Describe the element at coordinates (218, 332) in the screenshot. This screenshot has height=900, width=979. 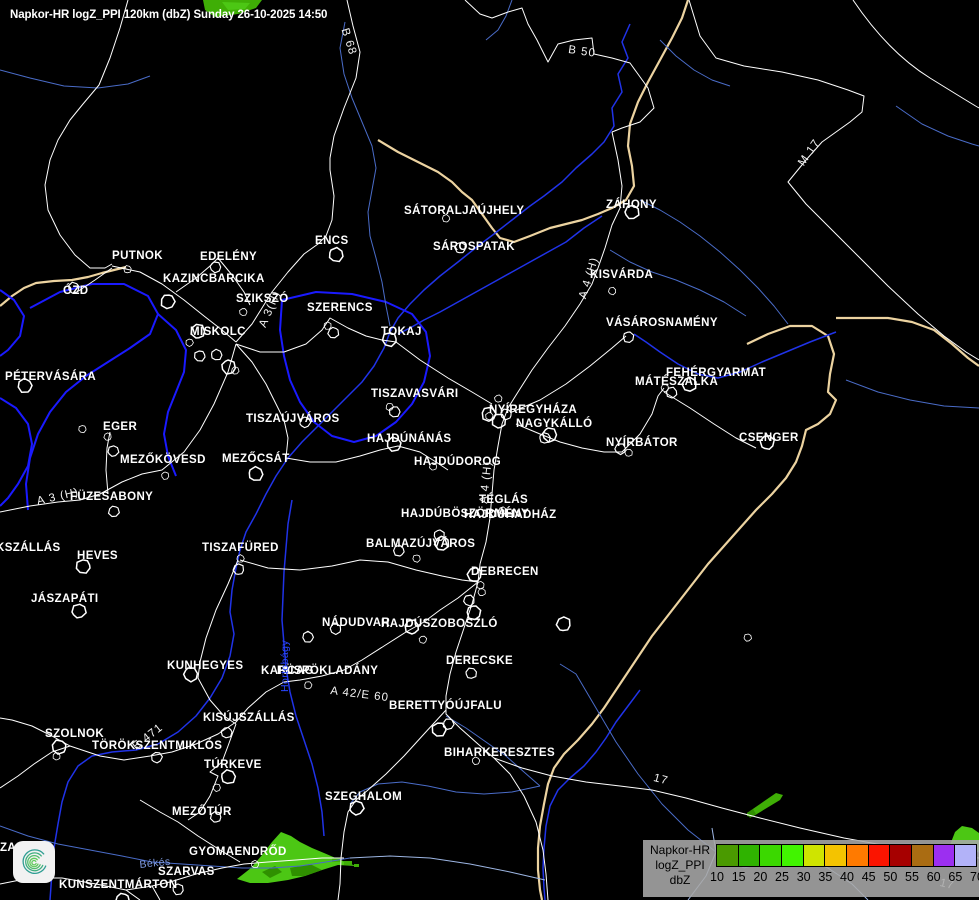
I see `map-label: MISKOLC` at that location.